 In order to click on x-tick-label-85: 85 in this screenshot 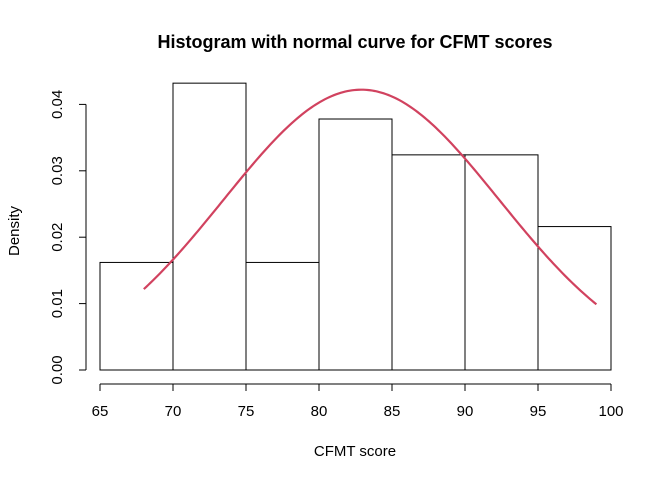, I will do `click(392, 411)`.